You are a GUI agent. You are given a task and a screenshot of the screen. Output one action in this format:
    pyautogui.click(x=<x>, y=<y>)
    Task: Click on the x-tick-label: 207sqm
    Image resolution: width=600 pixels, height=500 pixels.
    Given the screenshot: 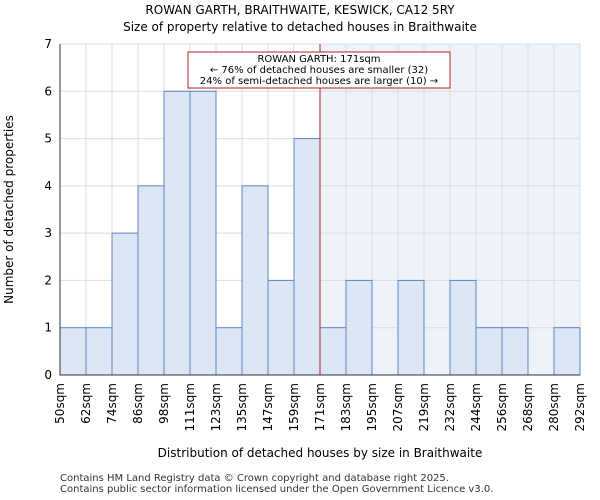 What is the action you would take?
    pyautogui.click(x=398, y=407)
    